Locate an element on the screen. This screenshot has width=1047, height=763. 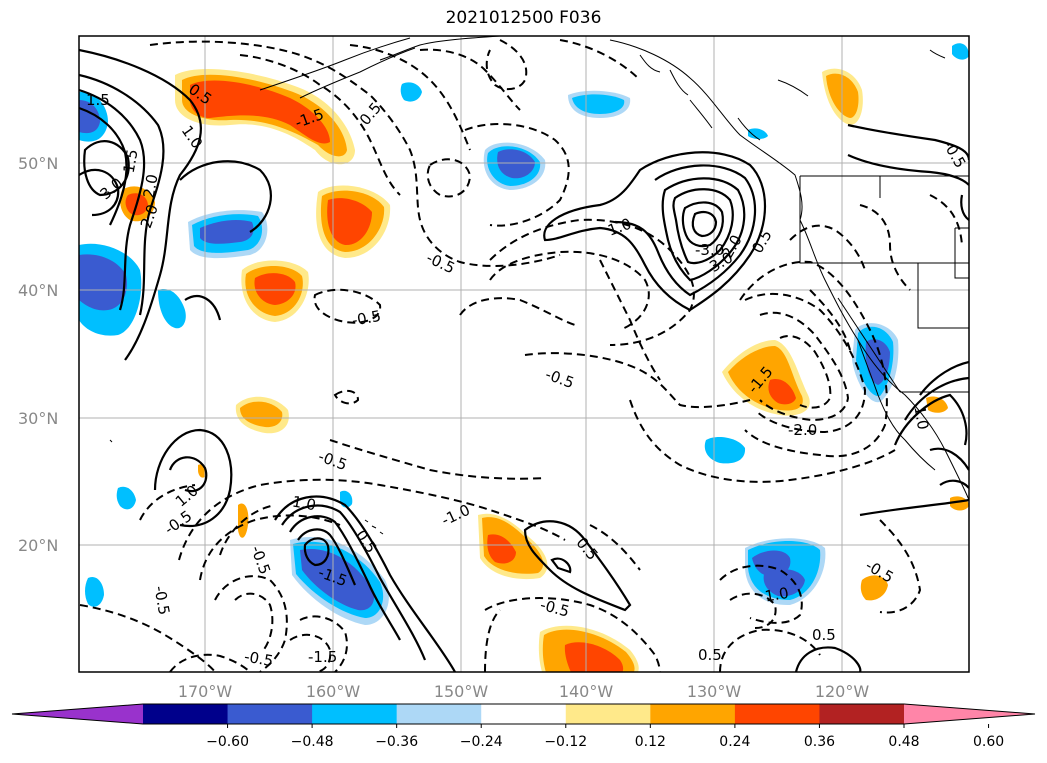
colorbar-tick-label: −0.12 is located at coordinates (565, 742).